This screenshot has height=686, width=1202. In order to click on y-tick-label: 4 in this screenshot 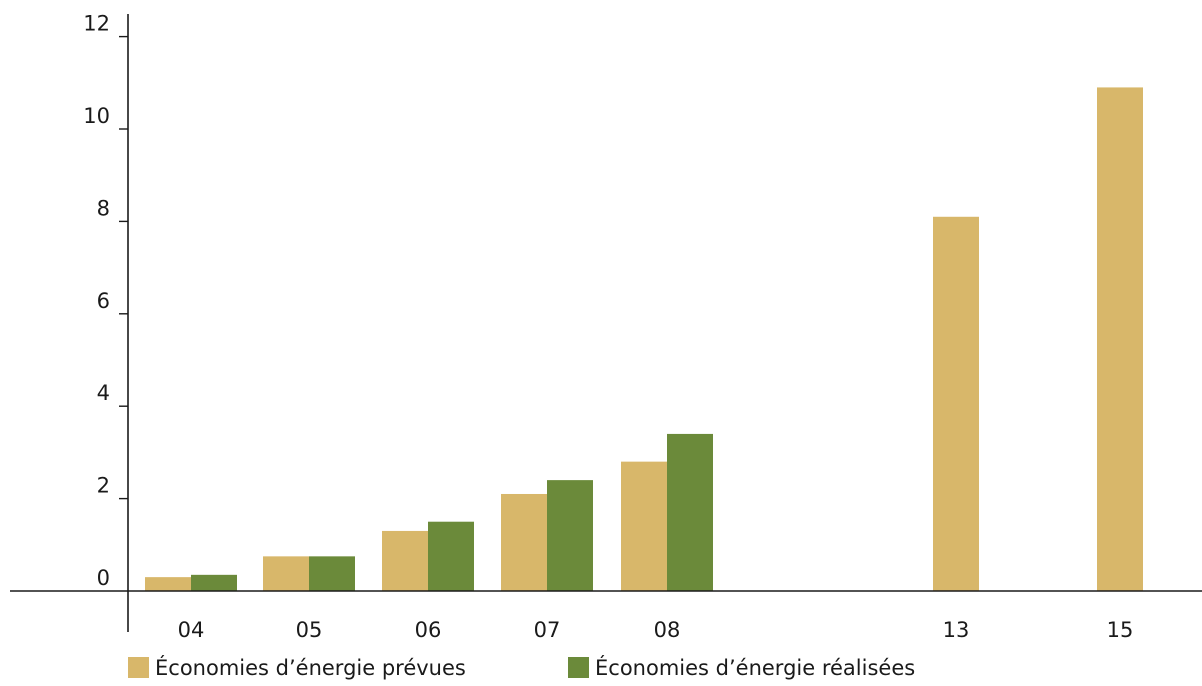, I will do `click(103, 393)`.